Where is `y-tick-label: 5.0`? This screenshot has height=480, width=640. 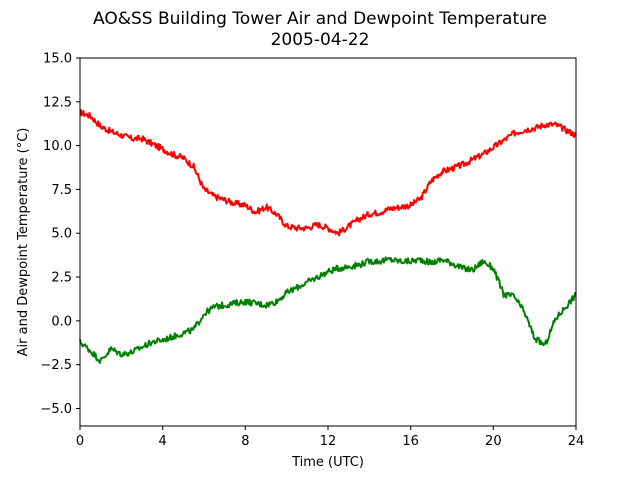
y-tick-label: 5.0 is located at coordinates (61, 234).